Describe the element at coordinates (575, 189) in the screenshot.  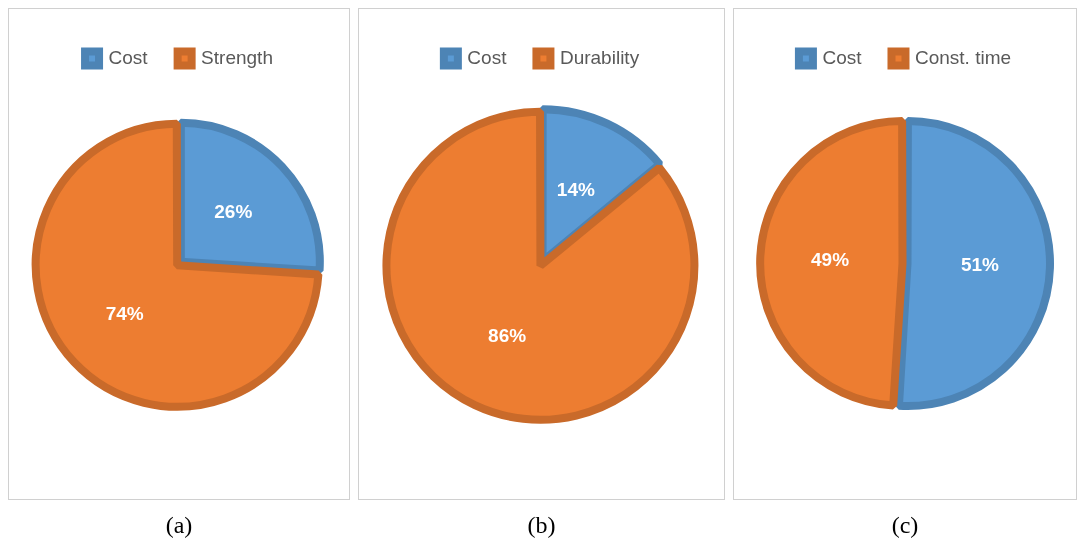
I see `data-label: 14%` at that location.